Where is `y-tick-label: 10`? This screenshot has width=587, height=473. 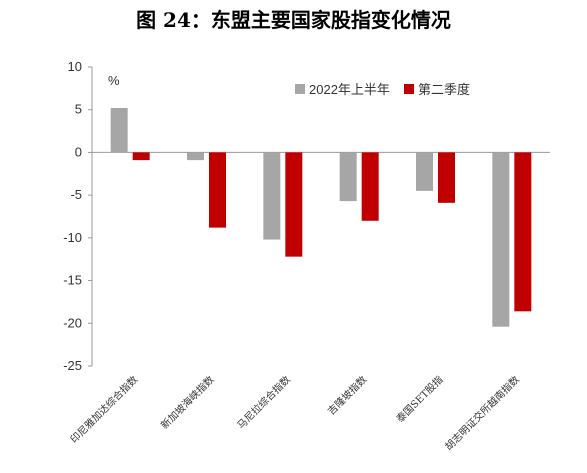 y-tick-label: 10 is located at coordinates (75, 66).